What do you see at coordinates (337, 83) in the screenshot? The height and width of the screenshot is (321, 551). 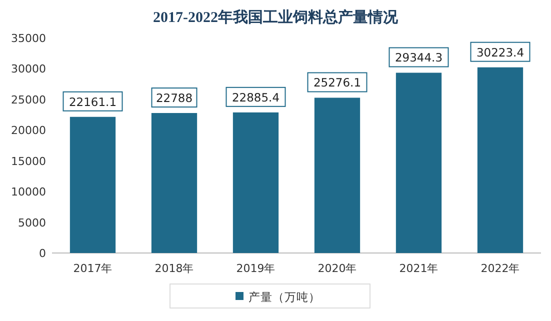 I see `data-label: 25276.1` at bounding box center [337, 83].